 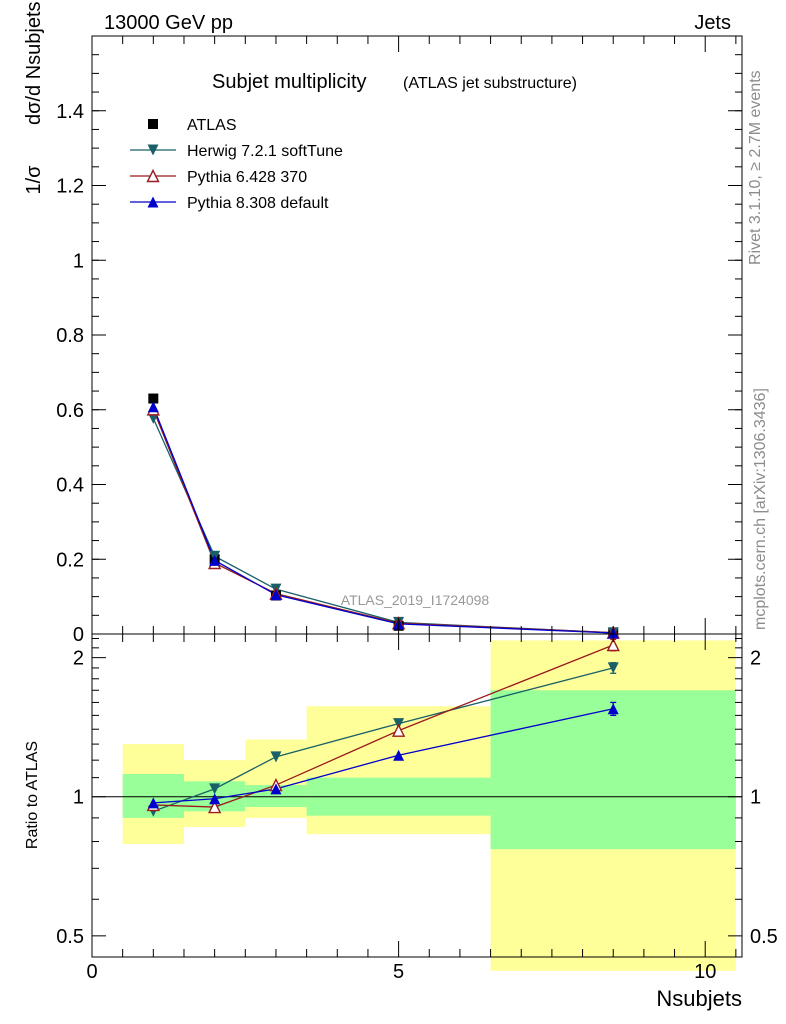 I want to click on legend-entry-label: Pythia 8.308 default, so click(x=258, y=203).